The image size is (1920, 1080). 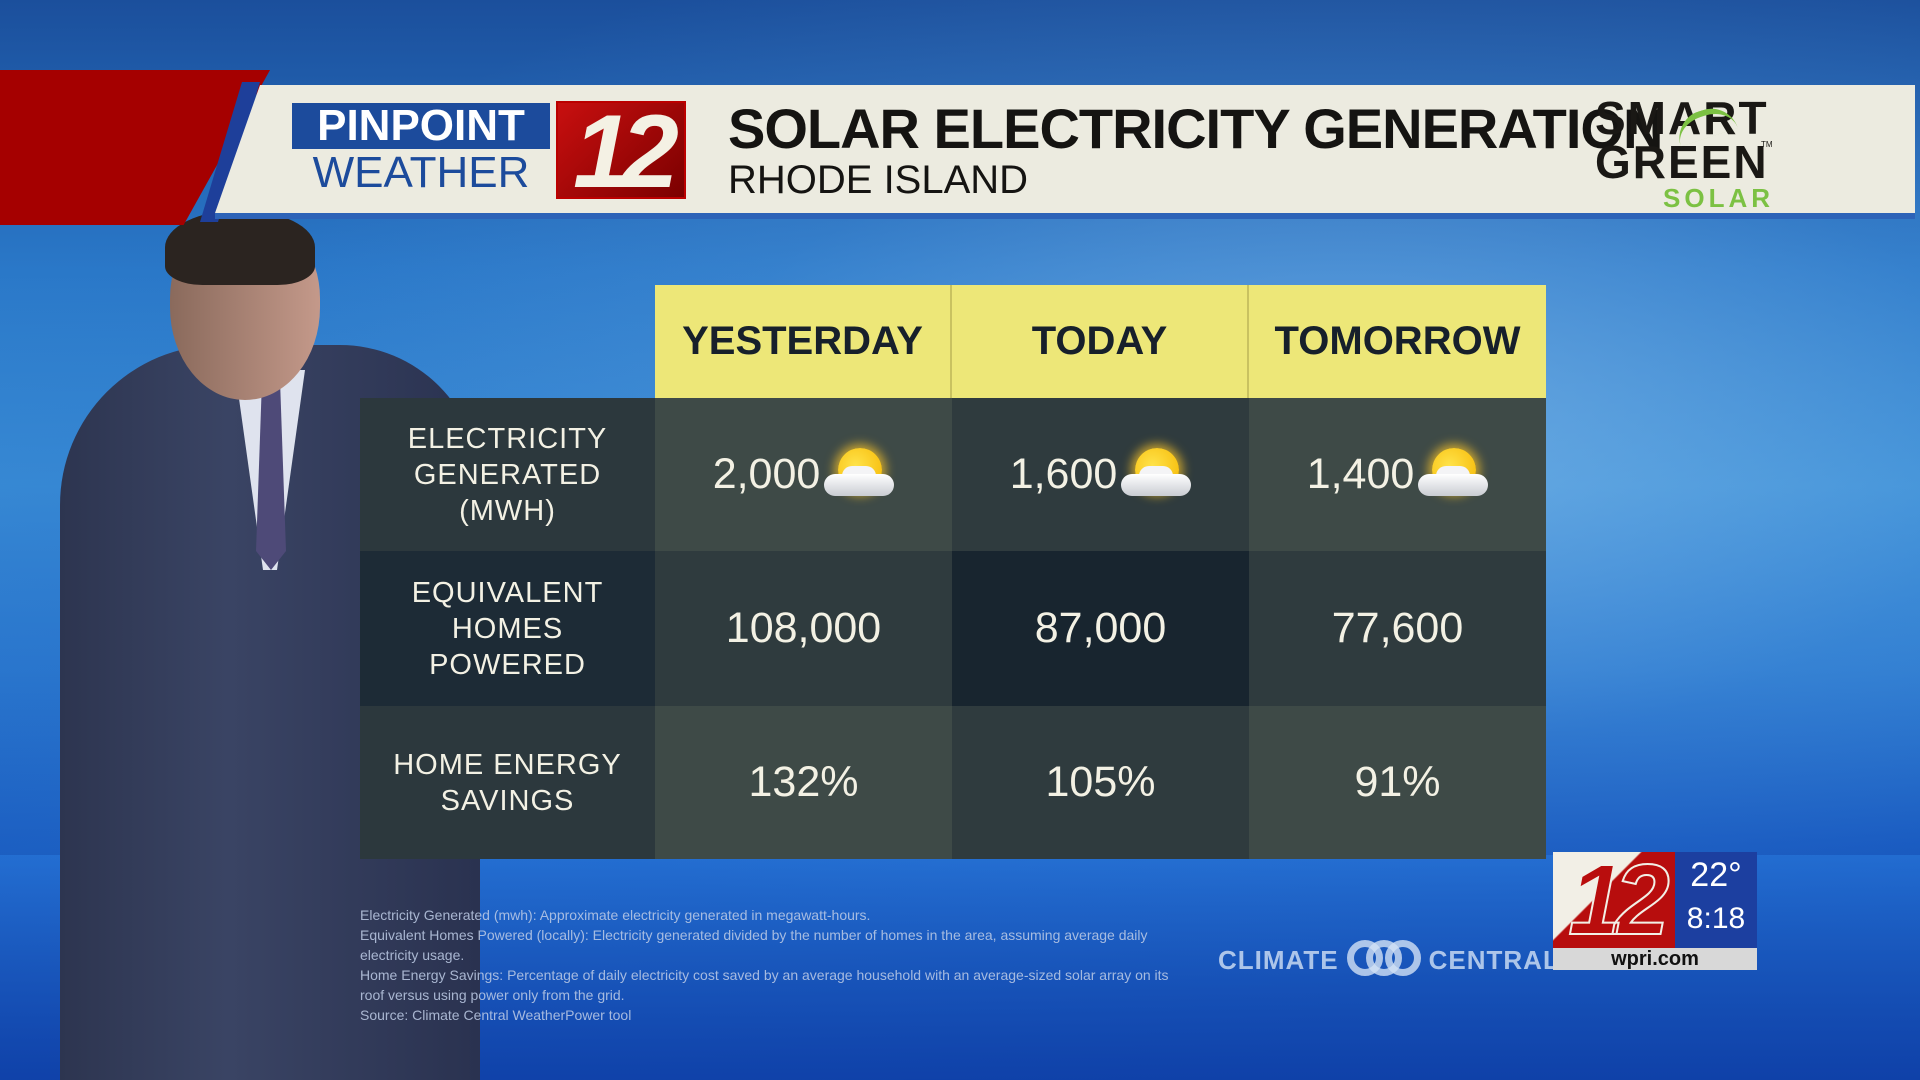 I want to click on row-label-homes: EQUIVALENT HOMES POWERED, so click(x=507, y=628).